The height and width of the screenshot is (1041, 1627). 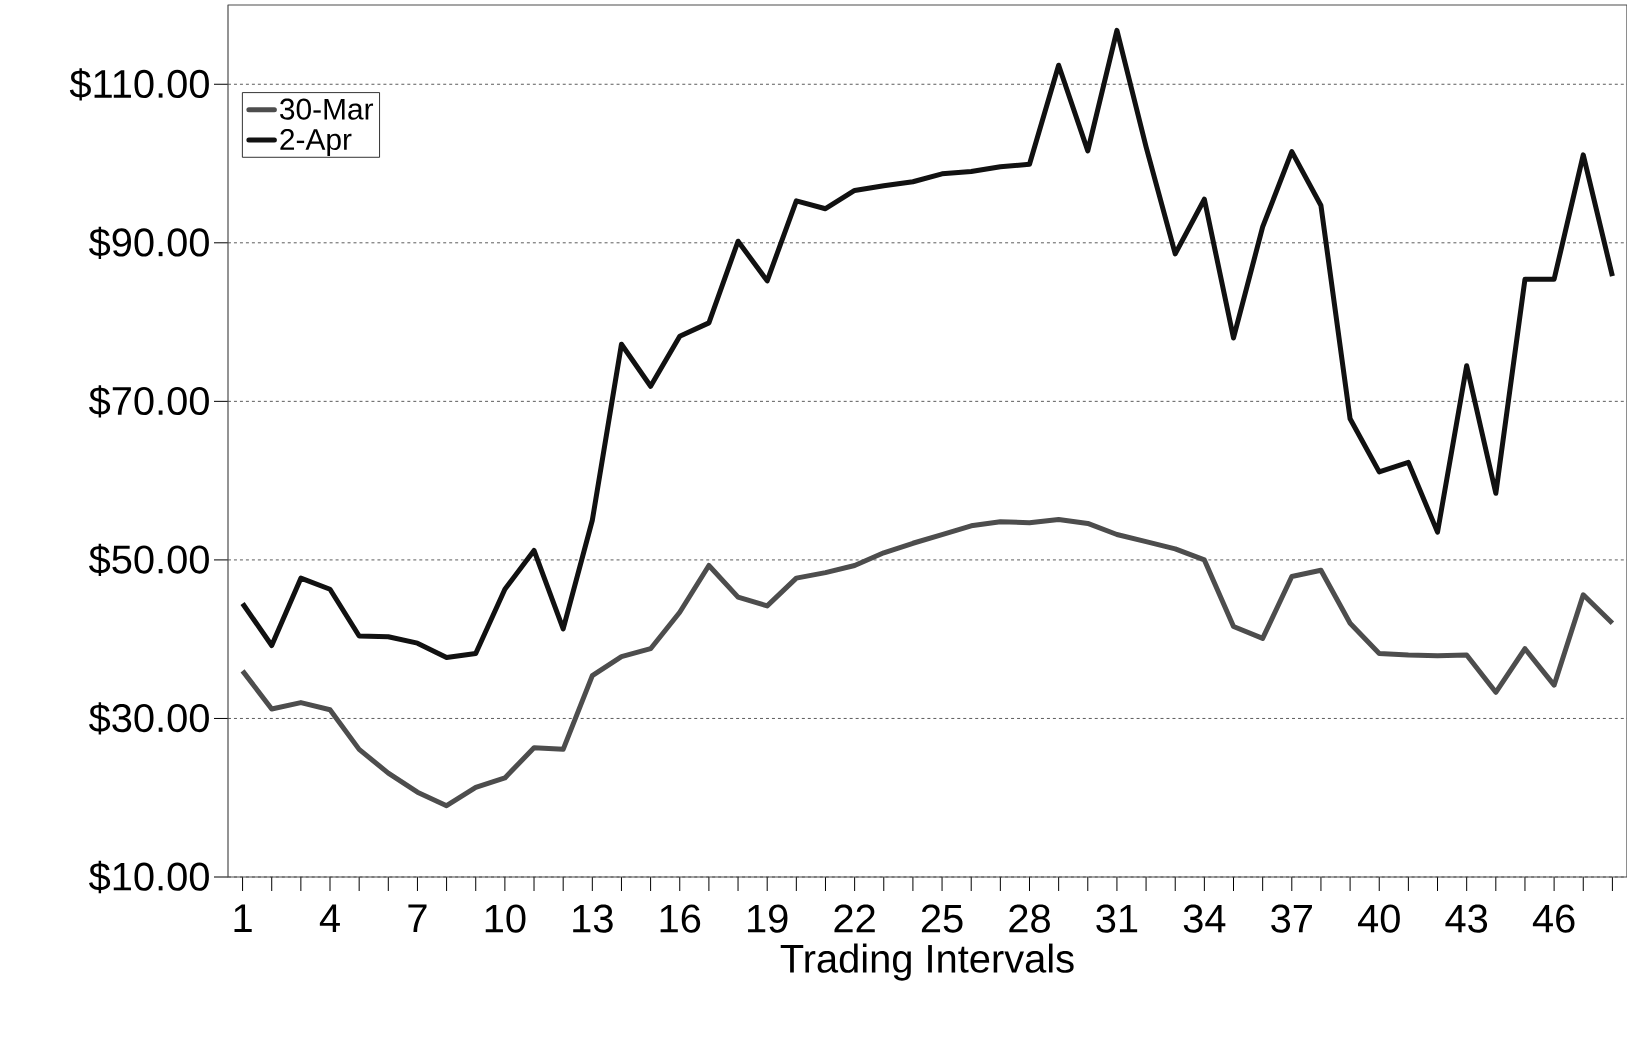 What do you see at coordinates (329, 918) in the screenshot?
I see `x-tick-label: 4` at bounding box center [329, 918].